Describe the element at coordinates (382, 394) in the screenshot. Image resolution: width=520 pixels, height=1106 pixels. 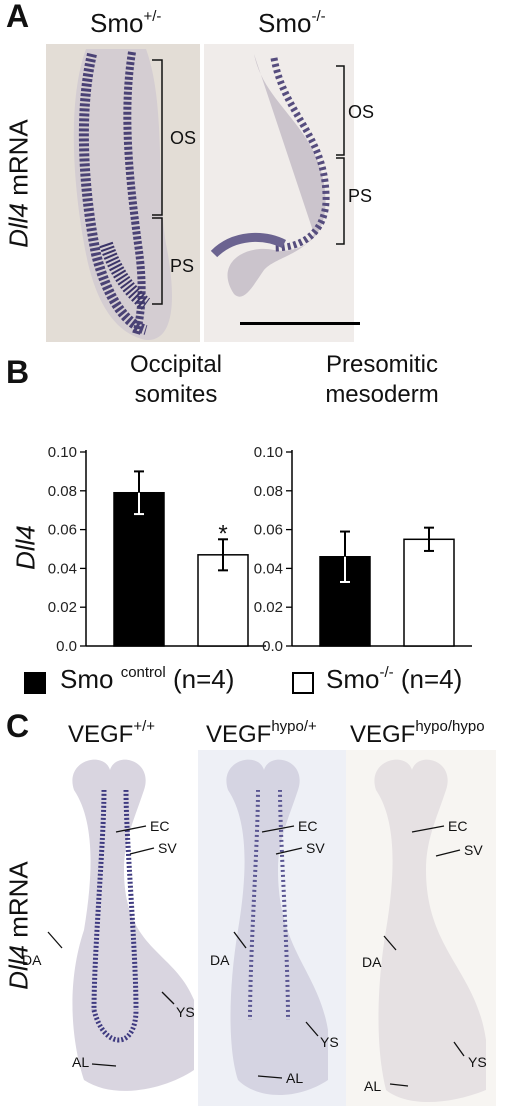
I see `chart2-title-line2: mesoderm` at that location.